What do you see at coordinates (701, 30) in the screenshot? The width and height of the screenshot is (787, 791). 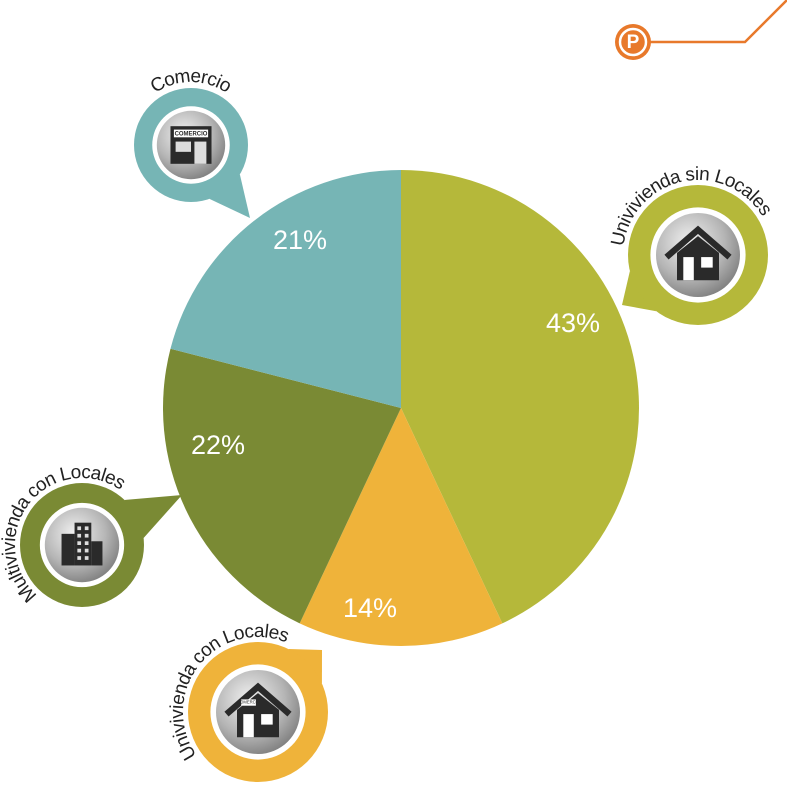 I see `logo: P` at bounding box center [701, 30].